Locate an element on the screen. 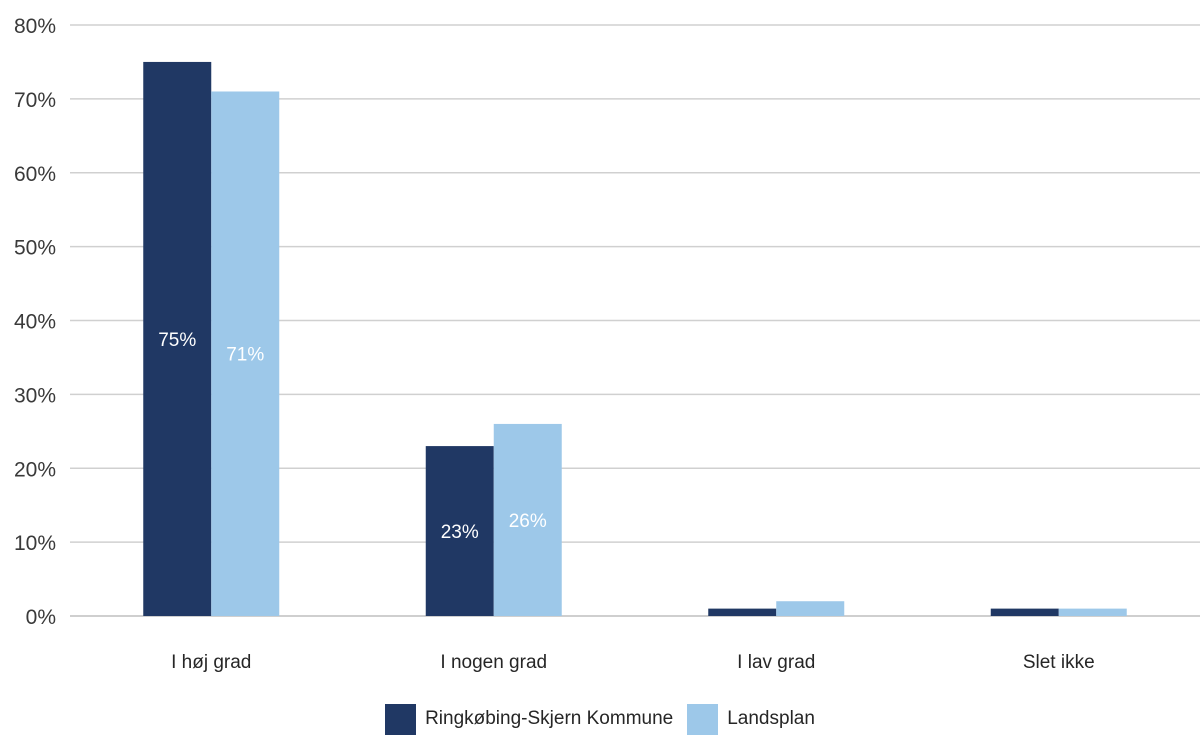 The image size is (1200, 738). x-tick-label: Slet ikke is located at coordinates (1059, 662).